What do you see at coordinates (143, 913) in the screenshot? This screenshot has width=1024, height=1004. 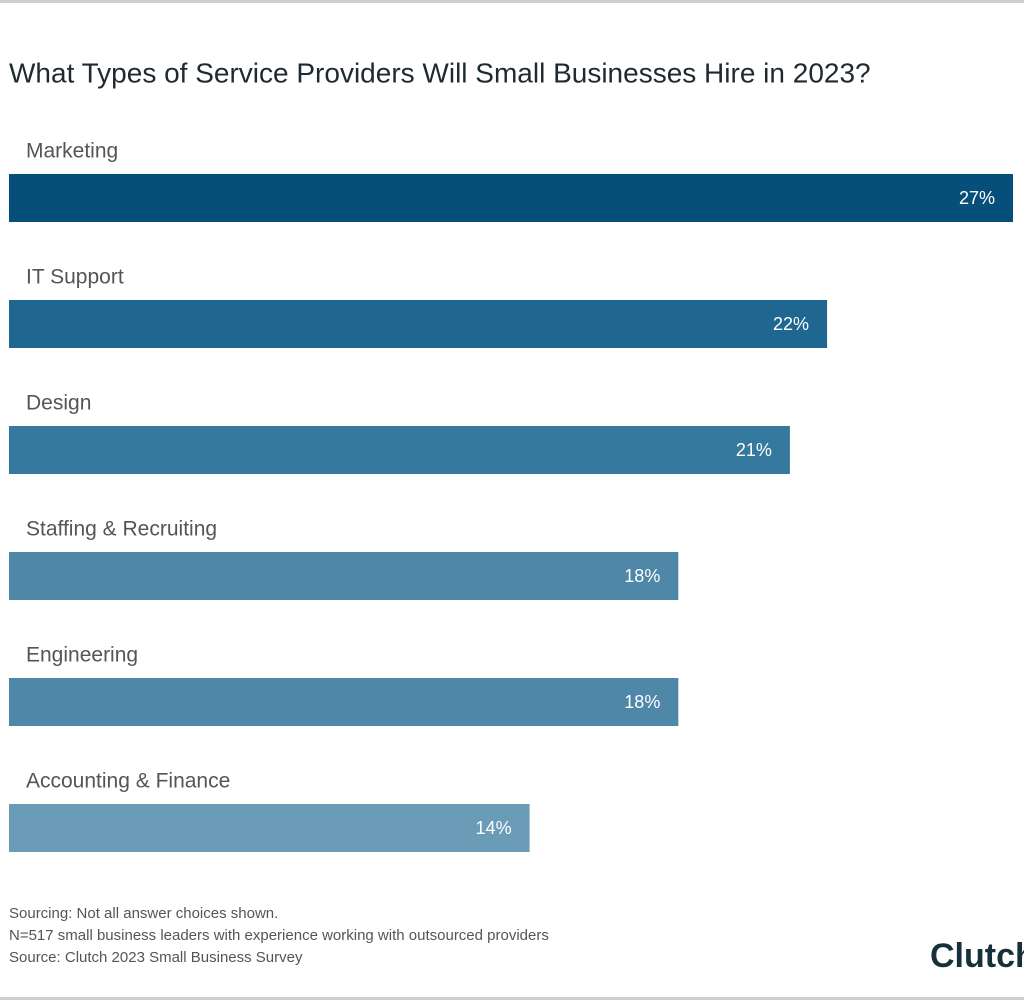 I see `footnote: Sourcing: Not all answer choices shown.` at bounding box center [143, 913].